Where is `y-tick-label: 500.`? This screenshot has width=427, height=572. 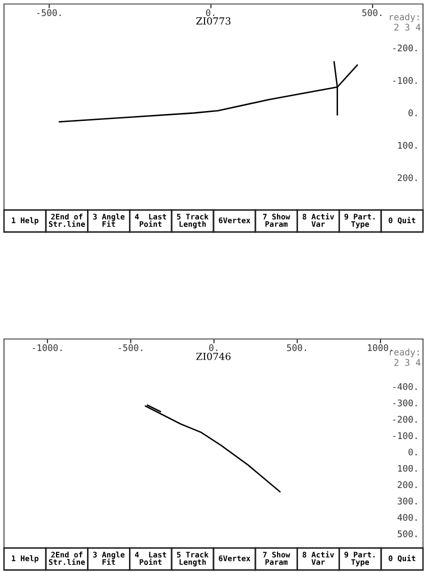
y-tick-label: 500. is located at coordinates (407, 534).